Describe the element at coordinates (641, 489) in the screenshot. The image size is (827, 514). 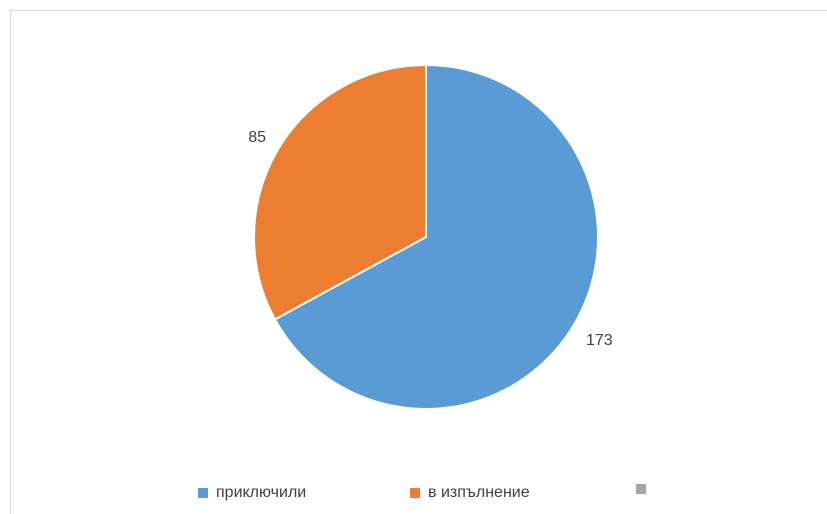
I see `legend-swatch-empty` at that location.